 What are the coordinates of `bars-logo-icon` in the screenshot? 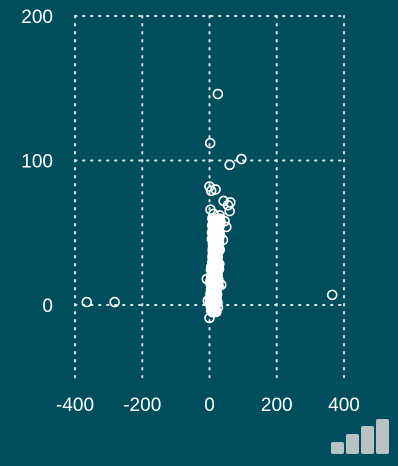 It's located at (360, 436).